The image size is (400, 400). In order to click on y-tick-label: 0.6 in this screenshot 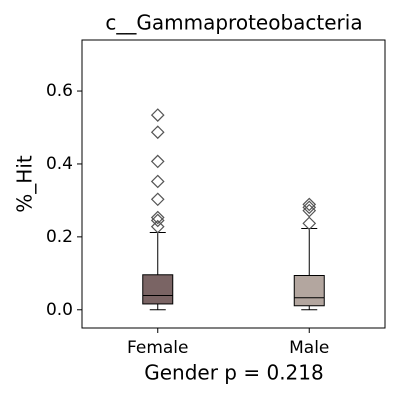, I will do `click(59, 91)`.